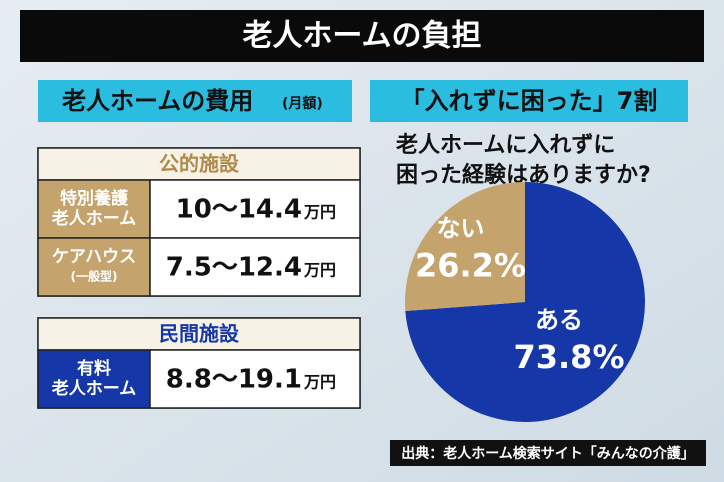 This screenshot has height=482, width=724. I want to click on survey-title: 「入れずに困った」7割, so click(529, 101).